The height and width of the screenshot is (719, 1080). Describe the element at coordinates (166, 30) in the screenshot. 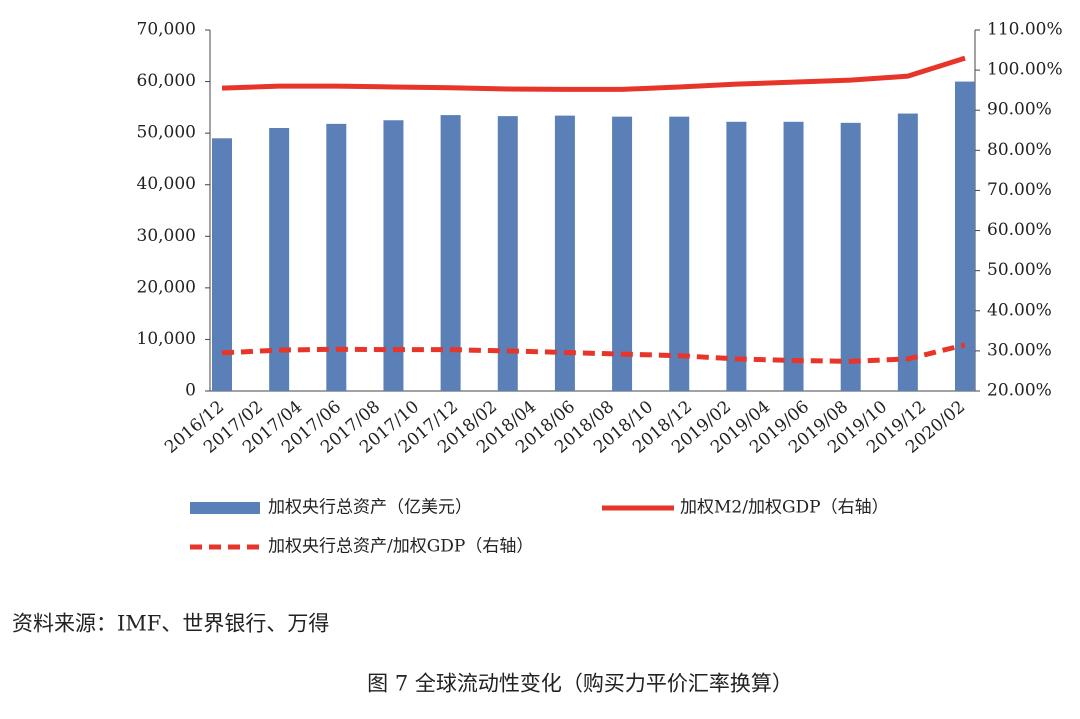

I see `y-tick-label: 70,000` at that location.